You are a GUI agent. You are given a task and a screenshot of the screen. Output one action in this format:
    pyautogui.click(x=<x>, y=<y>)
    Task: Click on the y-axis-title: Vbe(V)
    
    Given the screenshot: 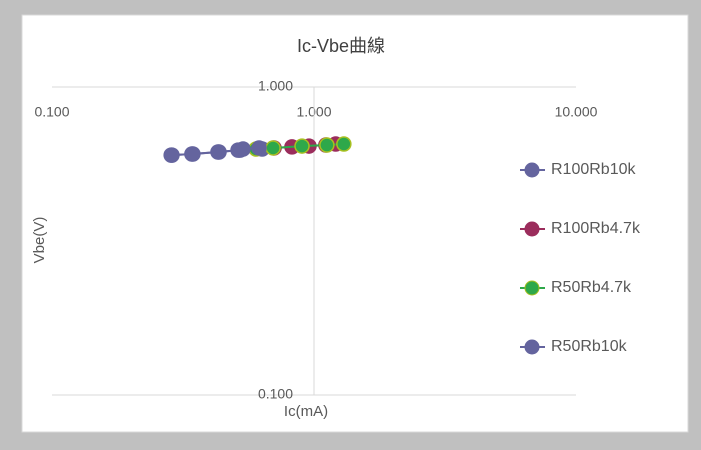 What is the action you would take?
    pyautogui.click(x=39, y=240)
    